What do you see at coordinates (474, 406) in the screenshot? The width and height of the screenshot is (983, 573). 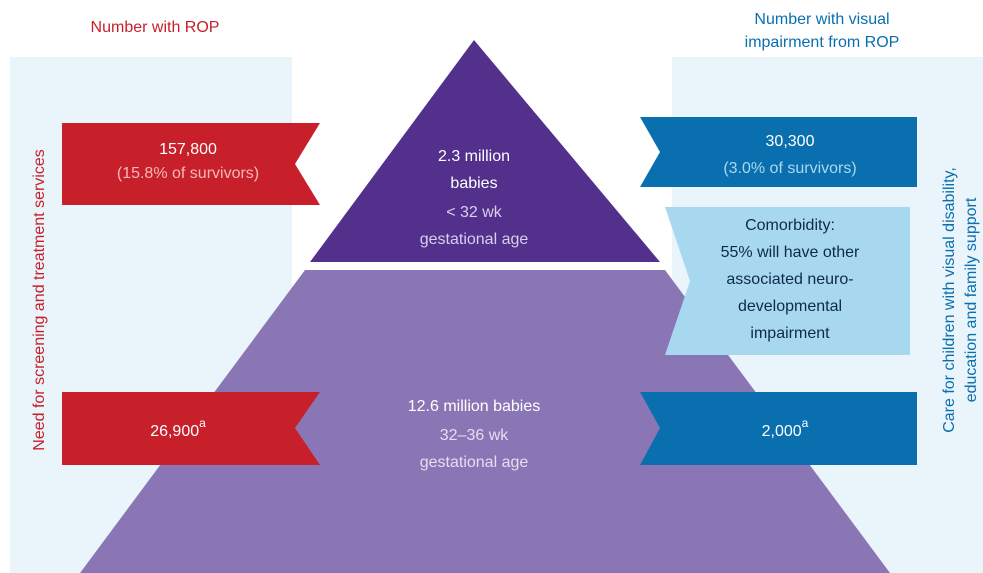 I see `bottom-tier-text: 12.6 million babies` at bounding box center [474, 406].